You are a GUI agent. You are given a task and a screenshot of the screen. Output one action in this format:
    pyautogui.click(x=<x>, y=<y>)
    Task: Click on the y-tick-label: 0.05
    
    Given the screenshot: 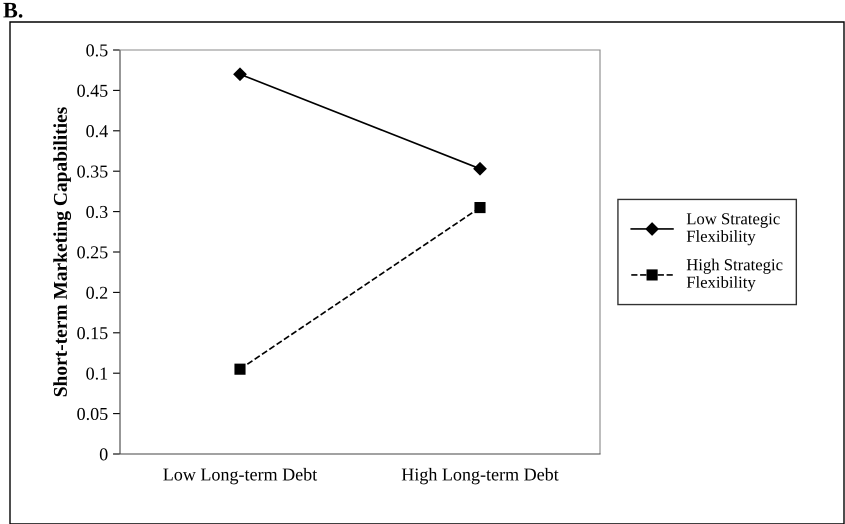 What is the action you would take?
    pyautogui.click(x=92, y=414)
    